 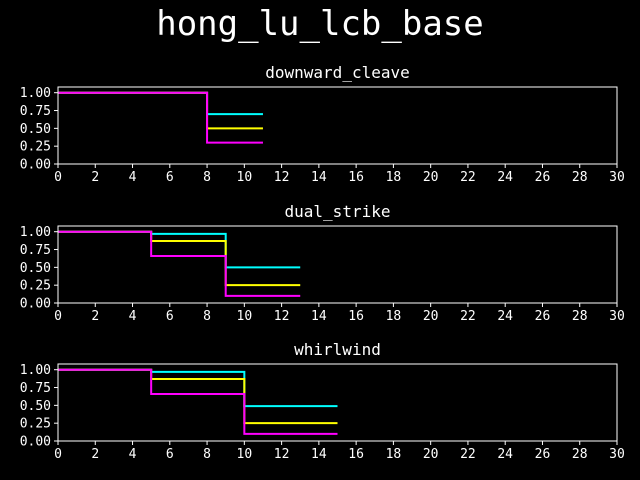 I want to click on figure-title: hong_lu_lcb_base, so click(x=320, y=24).